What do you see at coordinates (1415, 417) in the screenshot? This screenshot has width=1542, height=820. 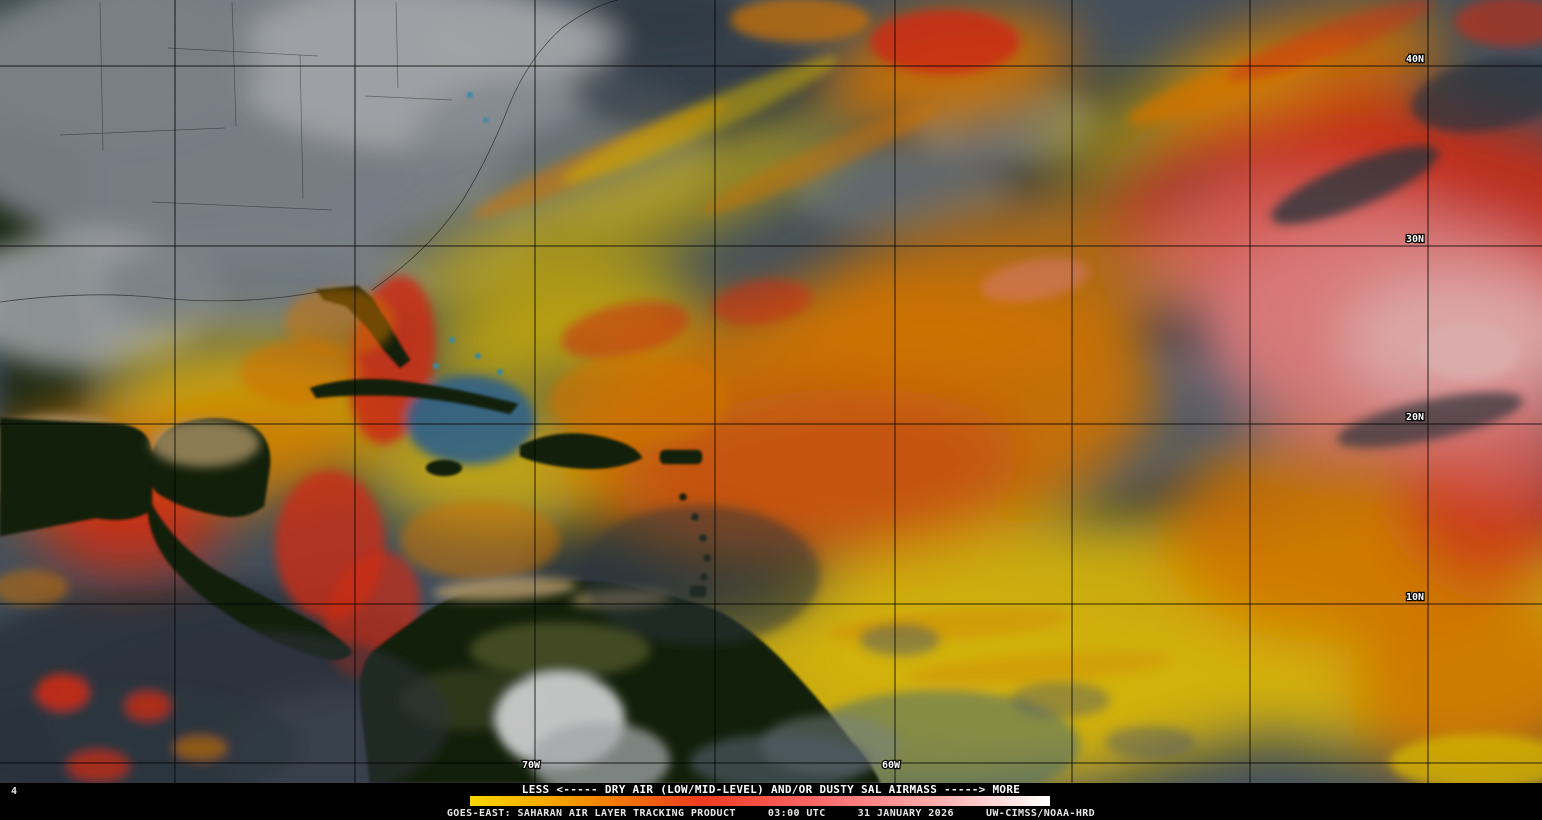 I see `grid-label: 20N` at bounding box center [1415, 417].